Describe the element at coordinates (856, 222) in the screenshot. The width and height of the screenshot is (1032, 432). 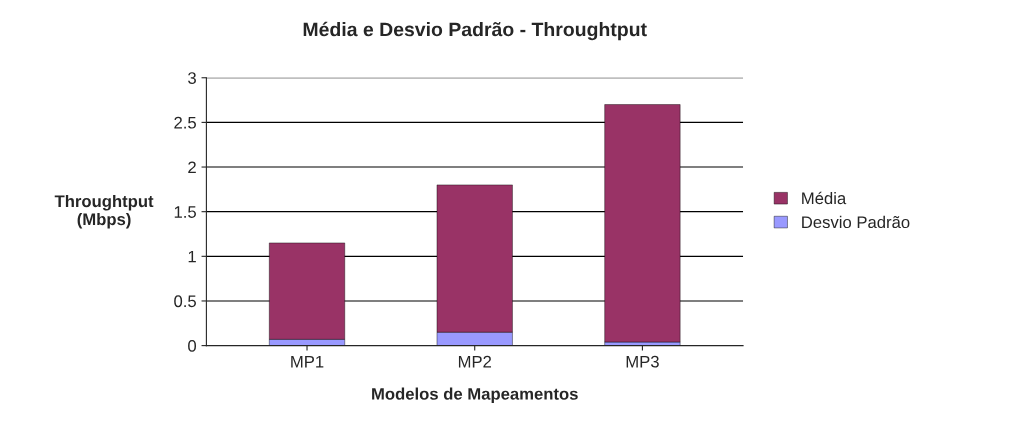
I see `legend-label: Desvio Padrão` at that location.